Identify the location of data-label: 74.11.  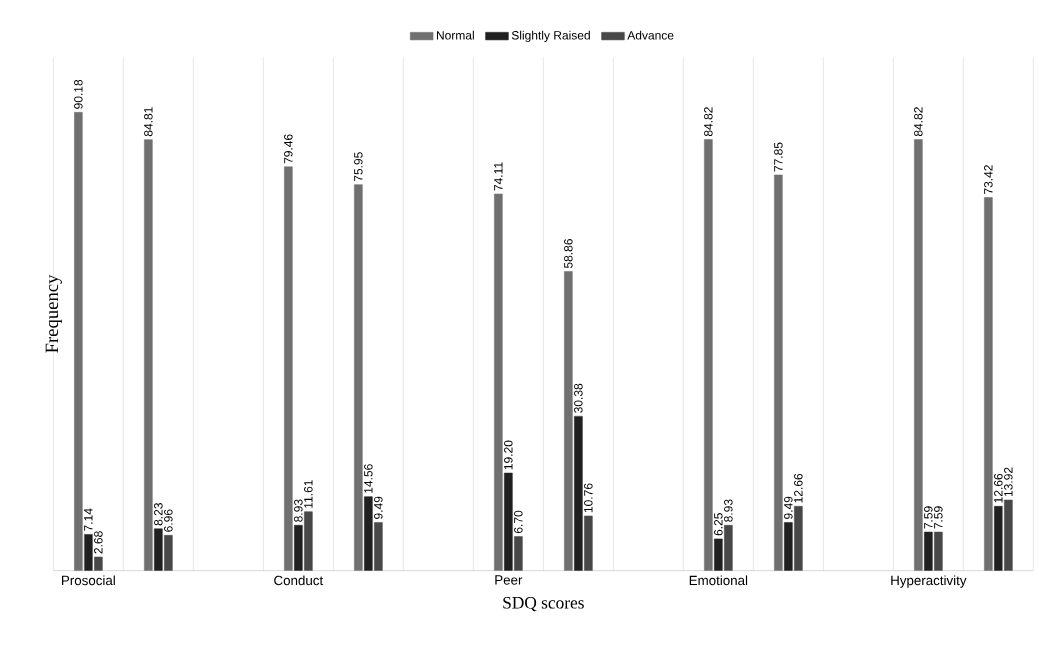
(498, 176).